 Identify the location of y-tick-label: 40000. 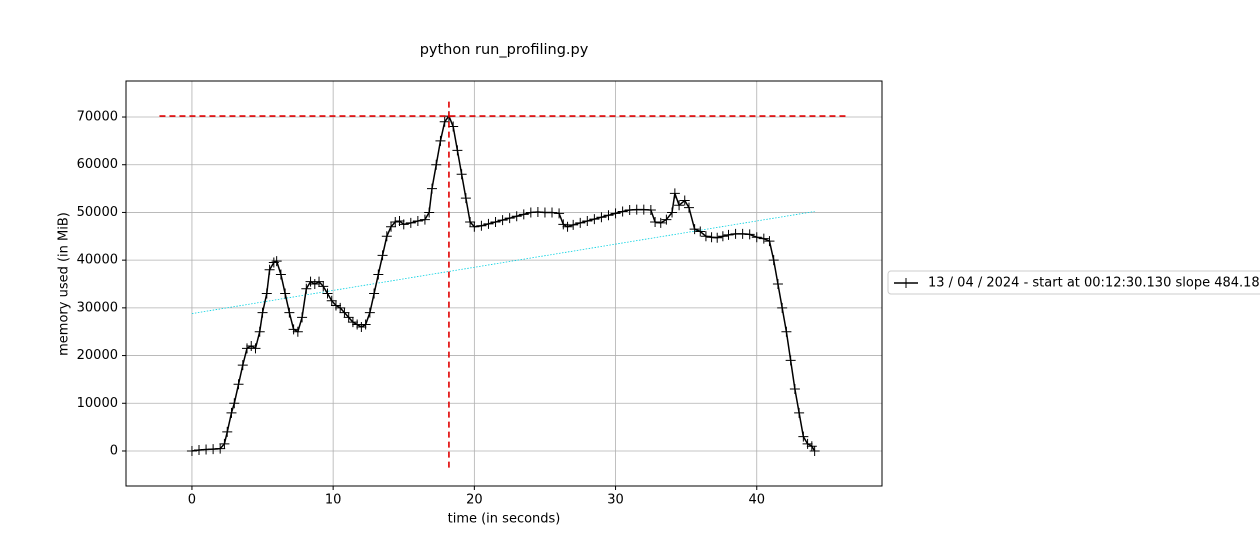
(97, 260).